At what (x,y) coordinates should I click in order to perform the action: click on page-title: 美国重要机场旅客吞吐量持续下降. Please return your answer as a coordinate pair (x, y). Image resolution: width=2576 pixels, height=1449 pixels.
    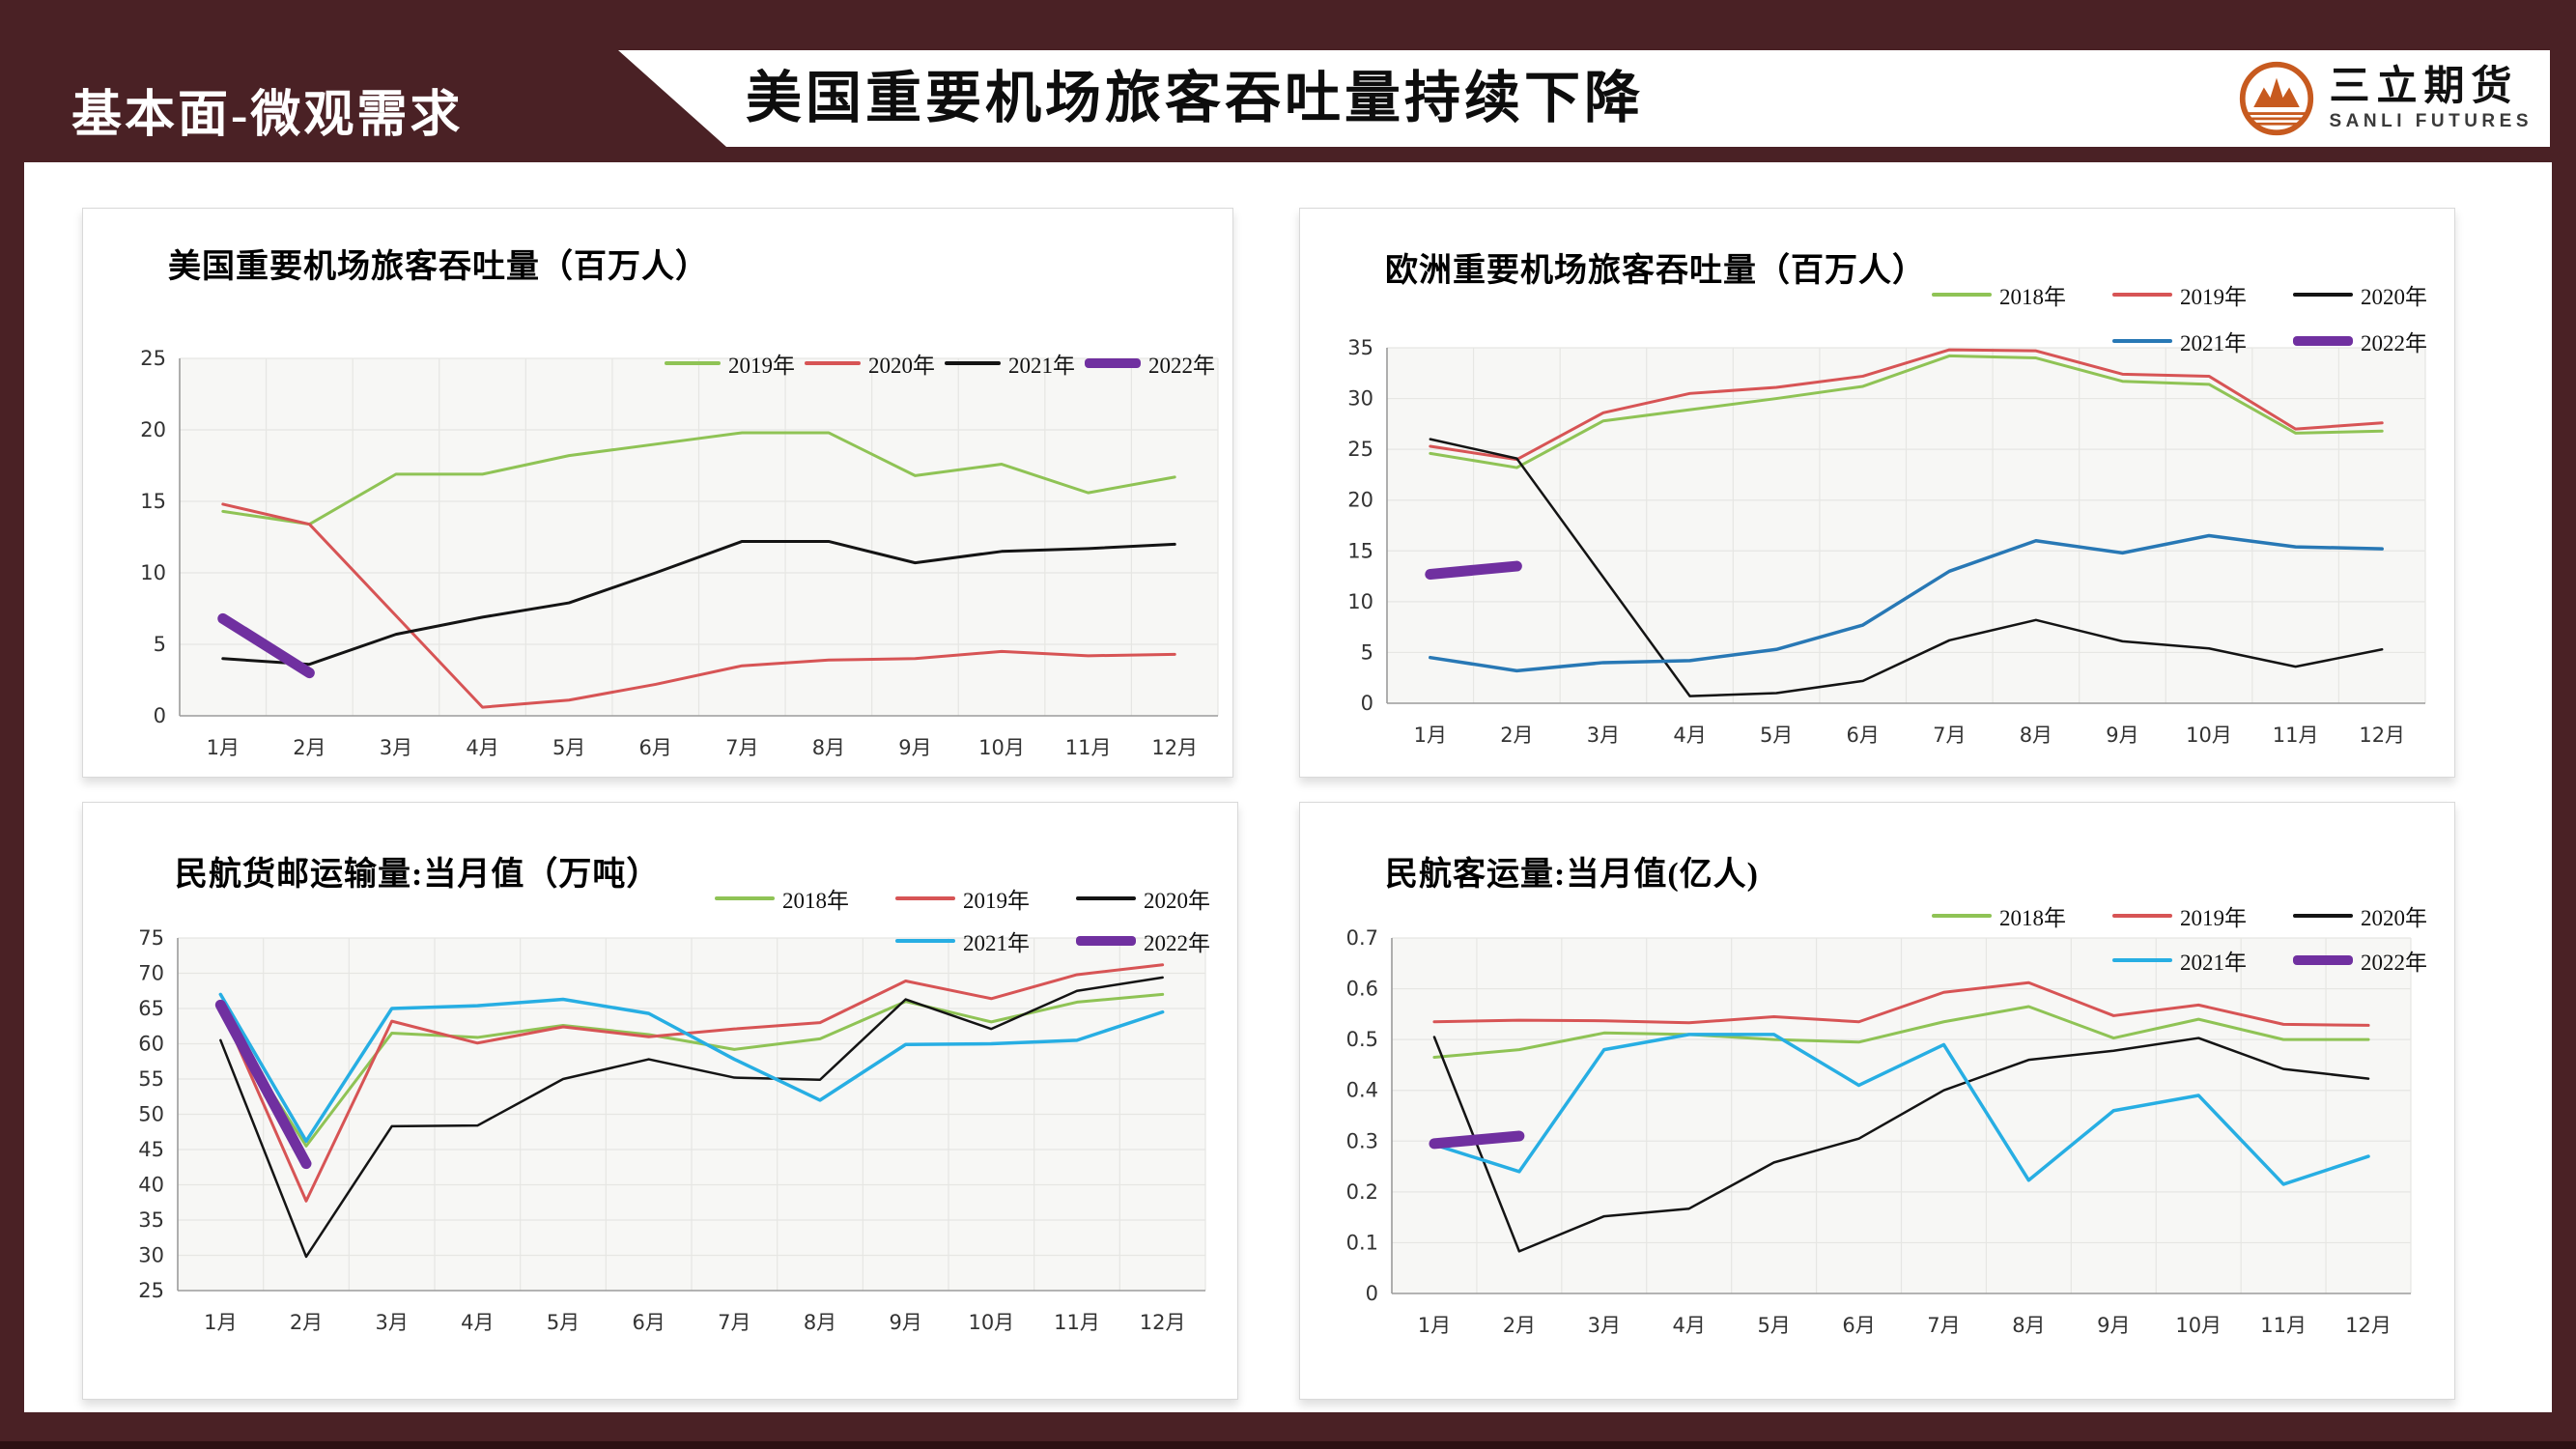
    Looking at the image, I should click on (1195, 98).